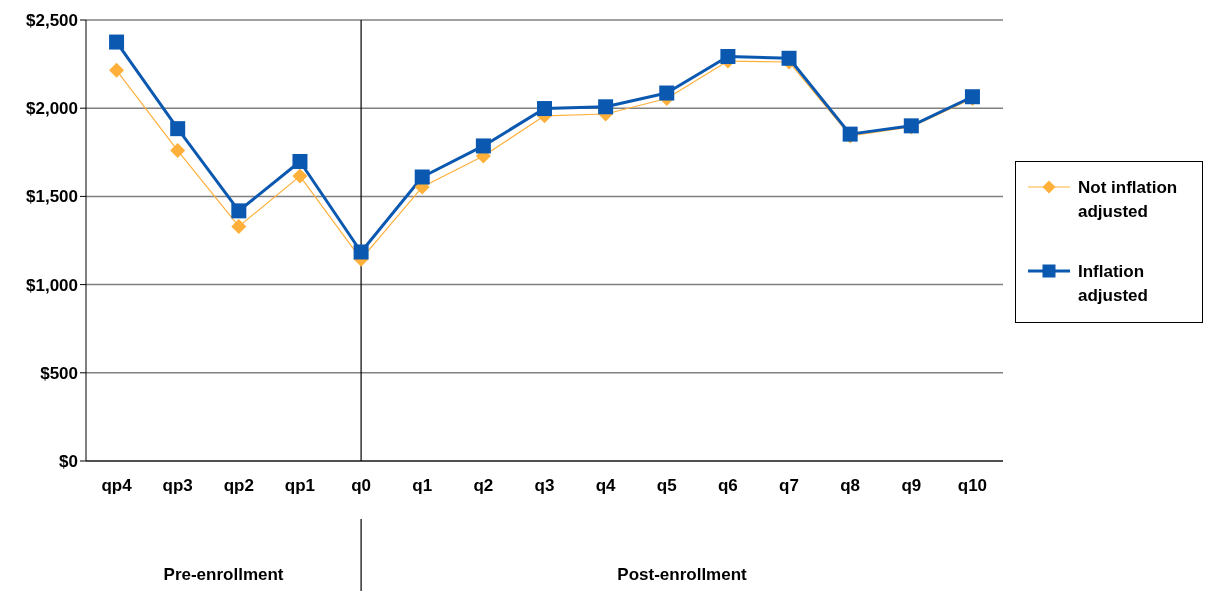  What do you see at coordinates (52, 21) in the screenshot?
I see `y-tick-label: $2,500` at bounding box center [52, 21].